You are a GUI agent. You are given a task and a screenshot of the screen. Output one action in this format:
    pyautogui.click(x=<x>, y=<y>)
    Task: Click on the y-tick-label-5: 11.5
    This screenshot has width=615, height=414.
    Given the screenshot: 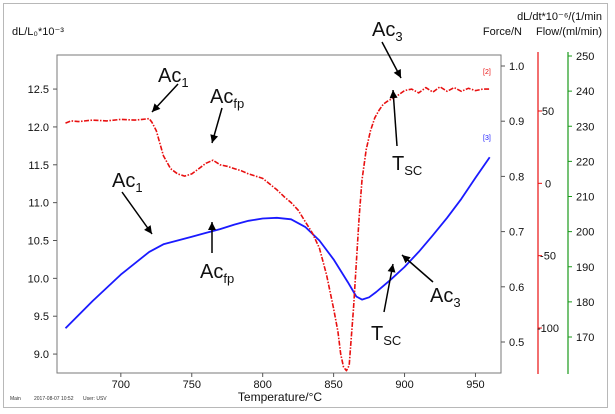 What is the action you would take?
    pyautogui.click(x=38, y=166)
    